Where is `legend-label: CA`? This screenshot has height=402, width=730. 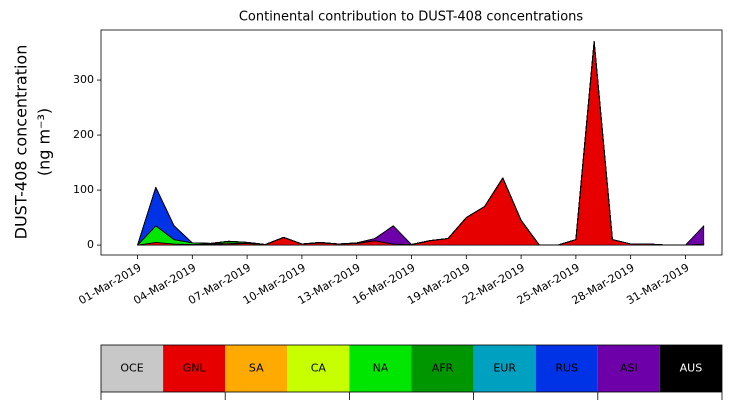
legend-label: CA is located at coordinates (319, 368).